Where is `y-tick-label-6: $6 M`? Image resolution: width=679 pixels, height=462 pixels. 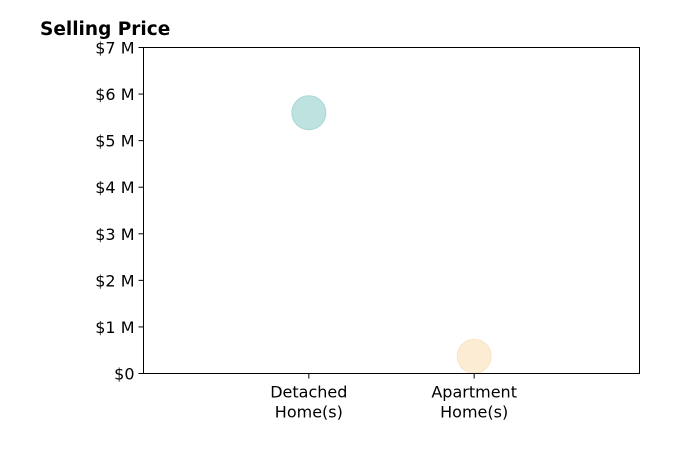
y-tick-label-6: $6 M is located at coordinates (114, 94).